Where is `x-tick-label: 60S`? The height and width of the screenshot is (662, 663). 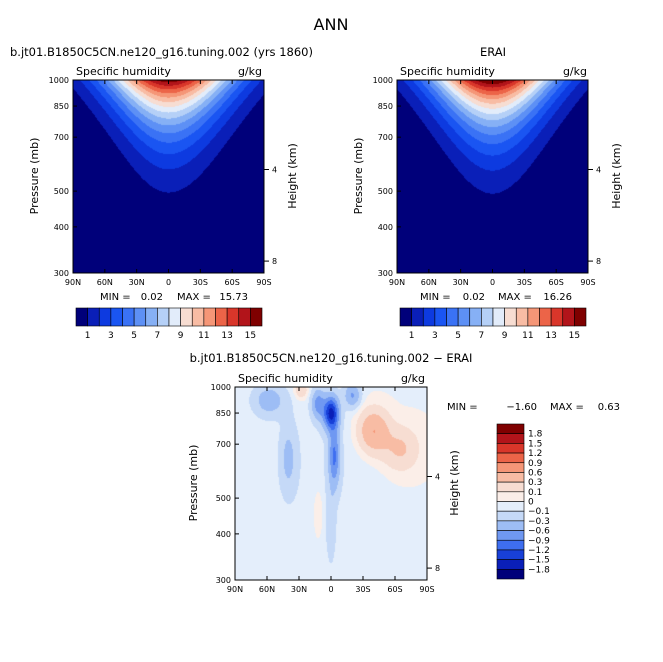 x-tick-label: 60S is located at coordinates (232, 282).